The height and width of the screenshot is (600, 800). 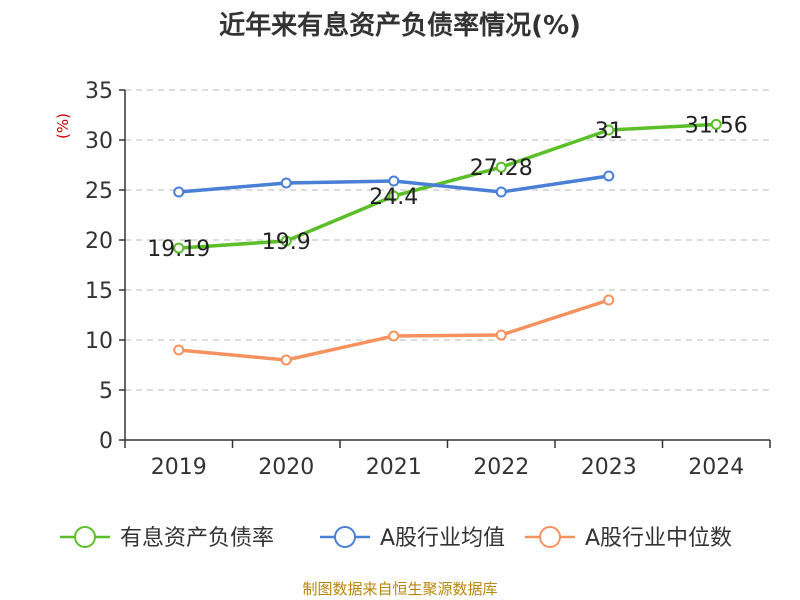 What do you see at coordinates (99, 91) in the screenshot?
I see `y-tick-label-35: 35` at bounding box center [99, 91].